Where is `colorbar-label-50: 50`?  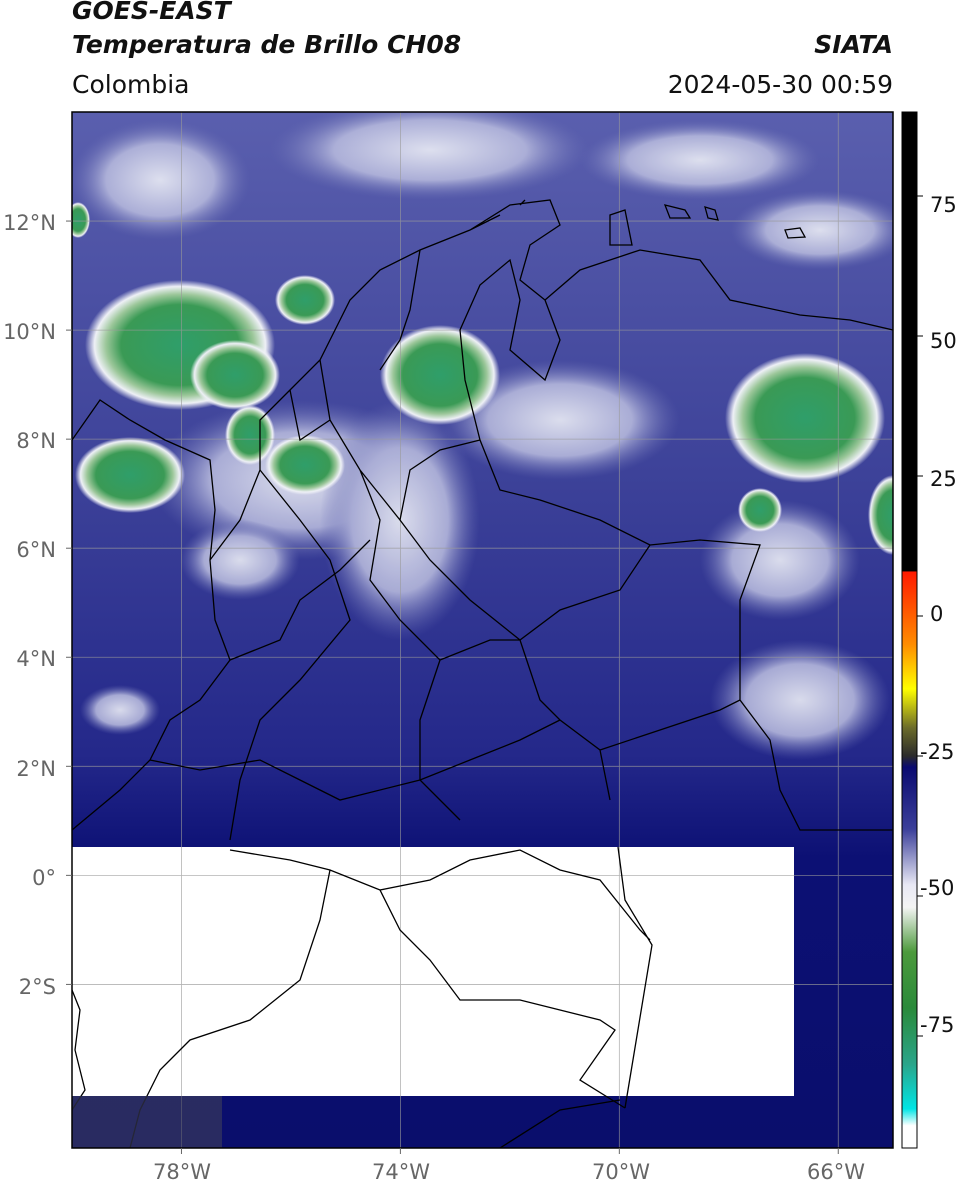 colorbar-label-50: 50 is located at coordinates (943, 341).